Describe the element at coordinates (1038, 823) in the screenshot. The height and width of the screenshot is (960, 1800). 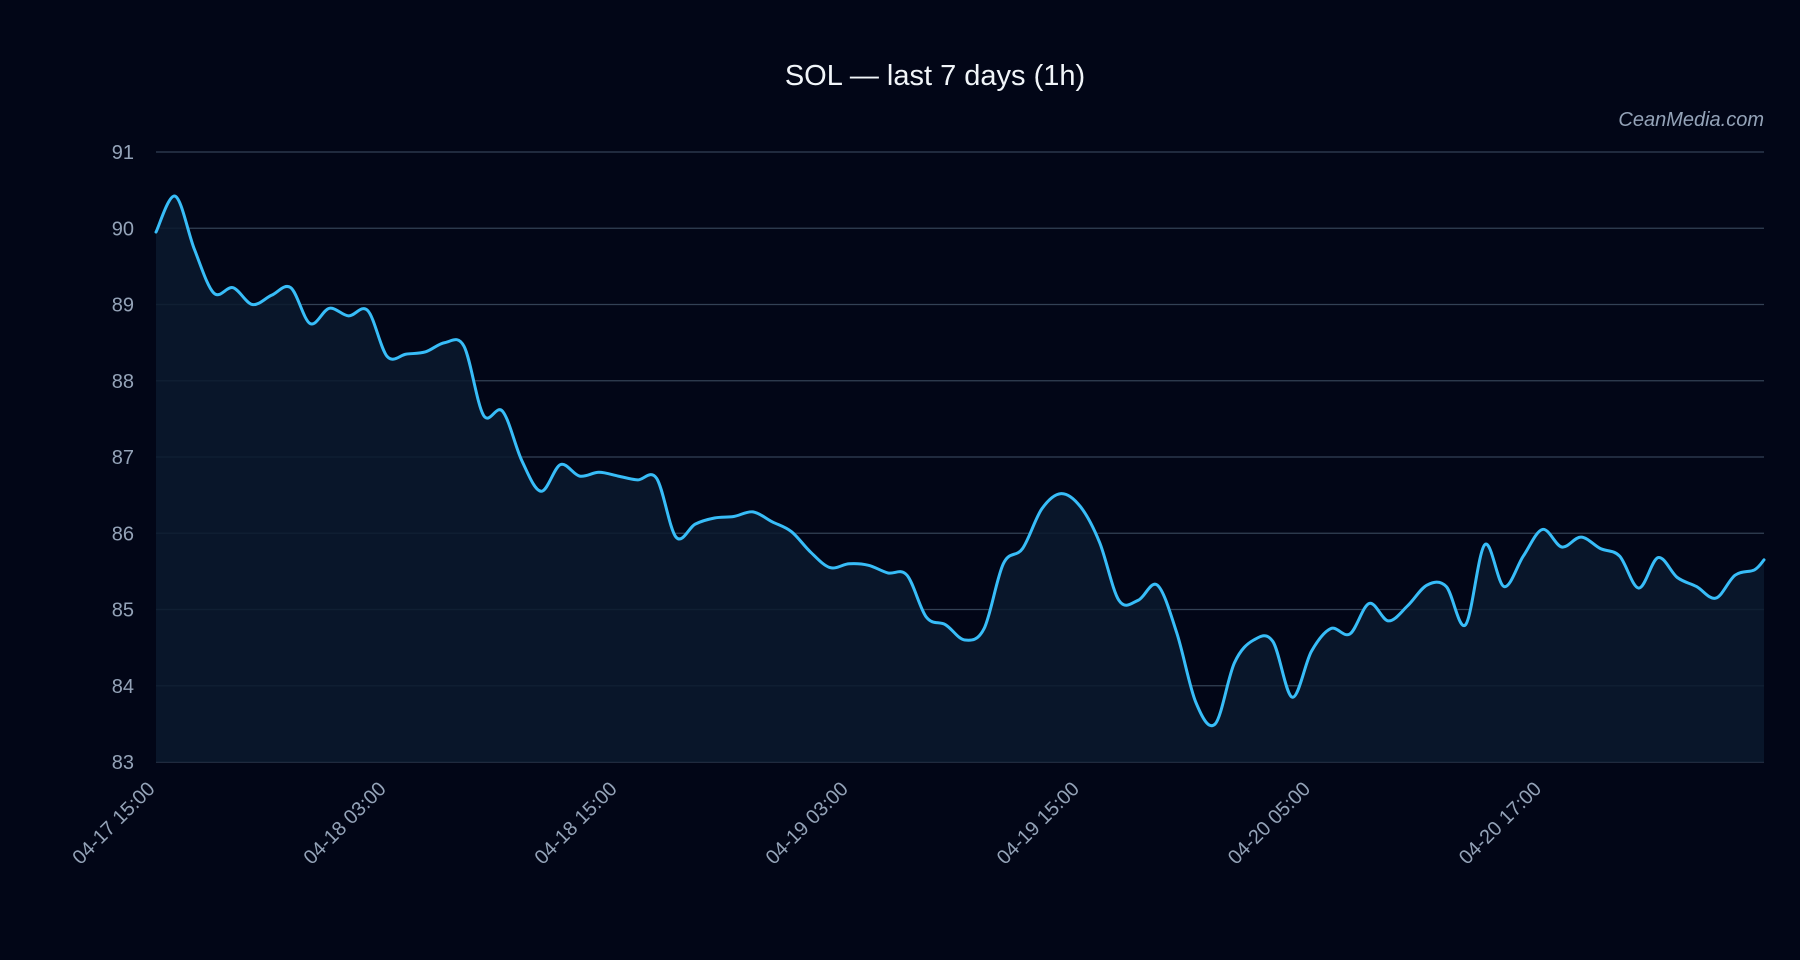
I see `x-tick-label: 04-19 15:00` at that location.